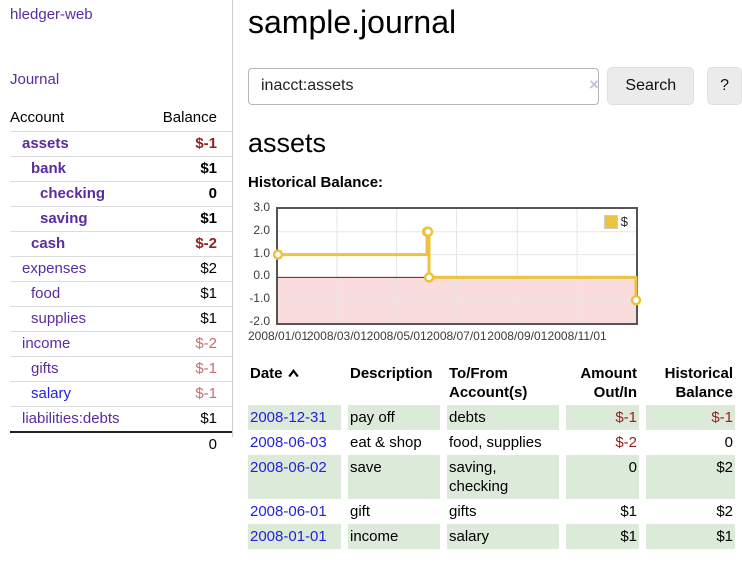  What do you see at coordinates (287, 143) in the screenshot?
I see `account-heading: assets` at bounding box center [287, 143].